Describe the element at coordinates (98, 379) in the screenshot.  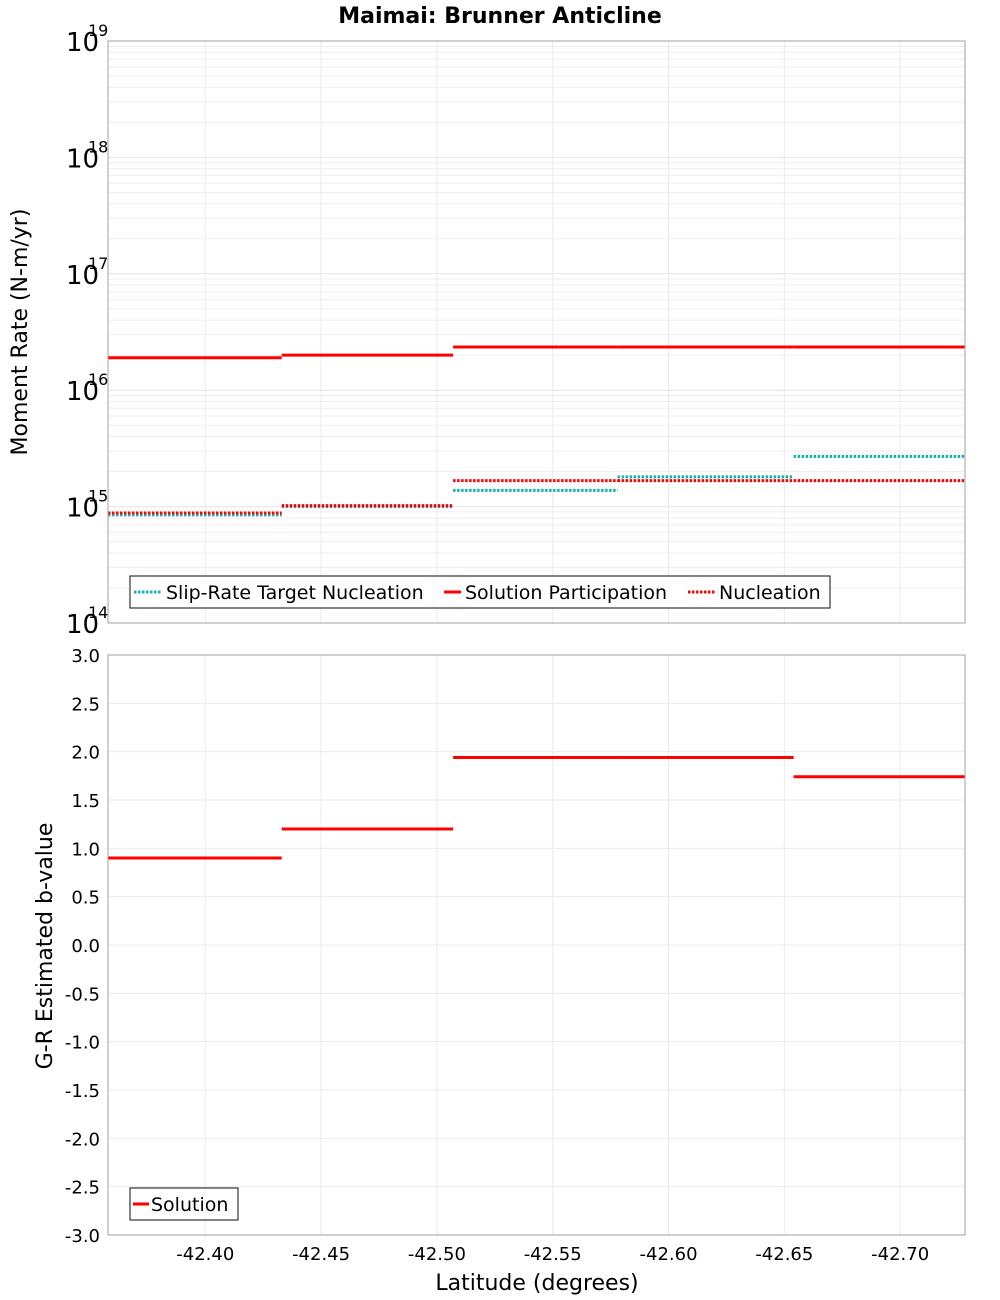
I see `y-tick-label-exponent: 16` at that location.